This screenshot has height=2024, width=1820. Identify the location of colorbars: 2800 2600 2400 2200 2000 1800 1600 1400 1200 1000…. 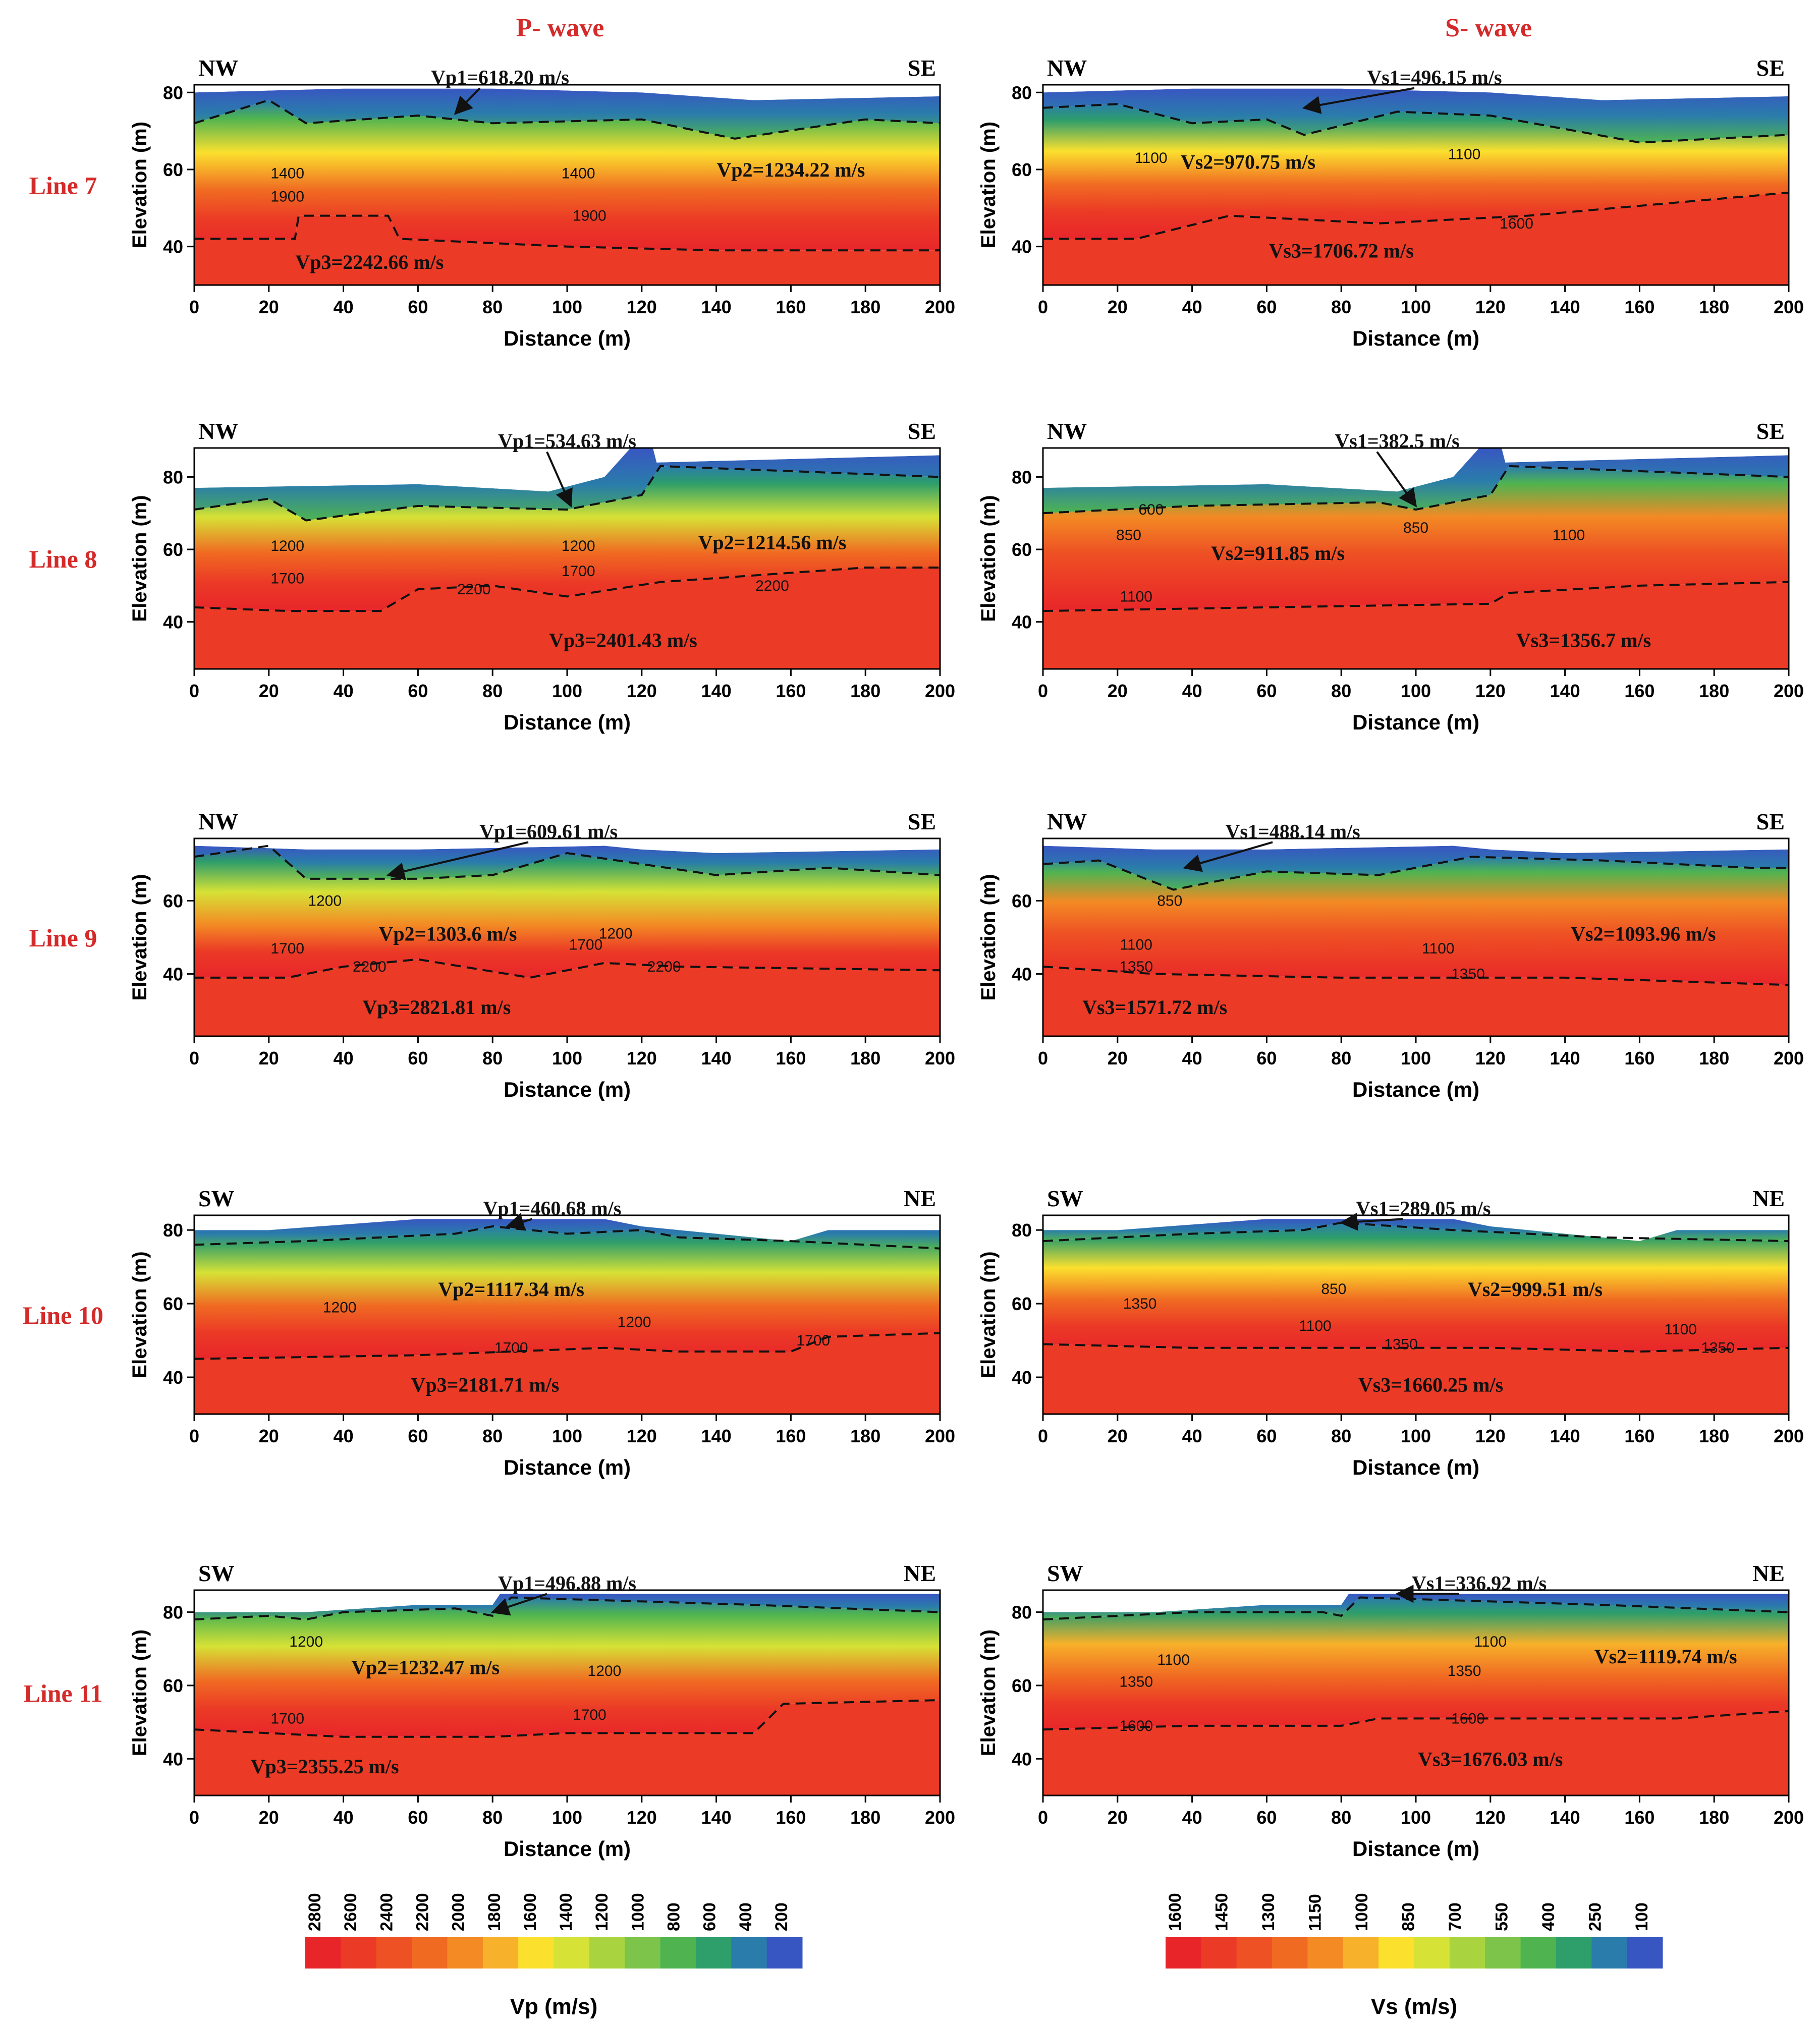
(984, 1956).